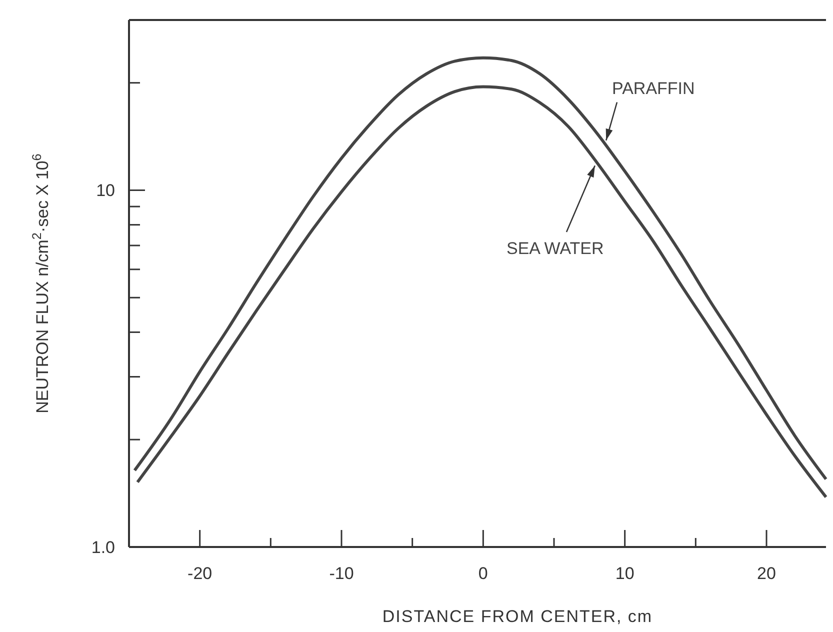  What do you see at coordinates (517, 616) in the screenshot?
I see `x-axis-title: DISTANCE FROM CENTER, cm` at bounding box center [517, 616].